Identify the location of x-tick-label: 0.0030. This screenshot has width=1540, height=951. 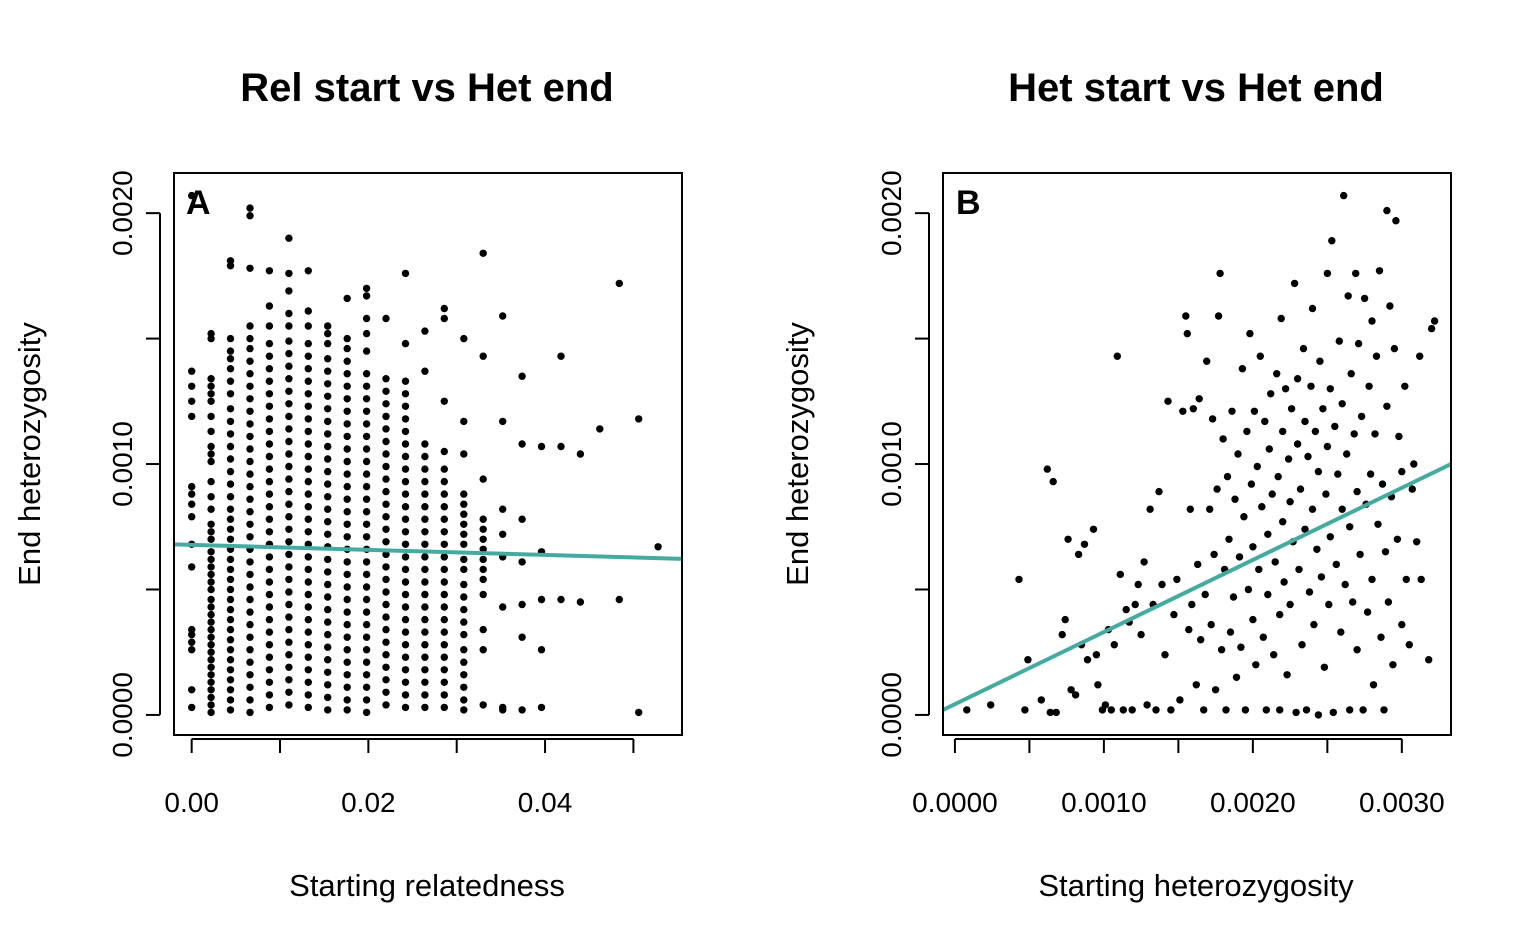
(1402, 802).